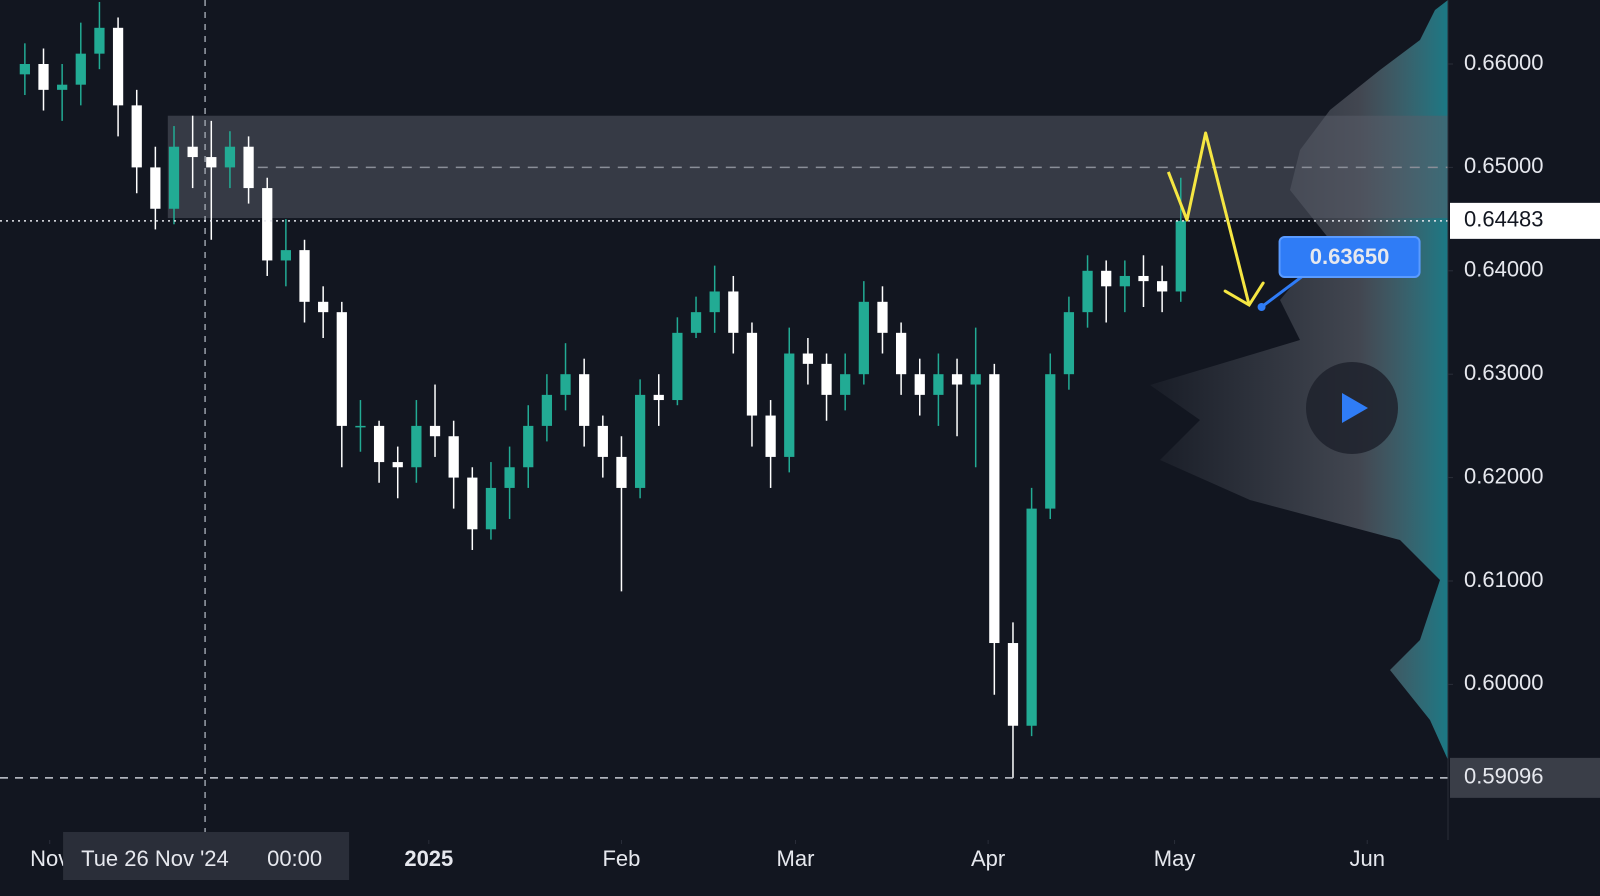 This screenshot has height=896, width=1600. I want to click on low-price-box, so click(1525, 777).